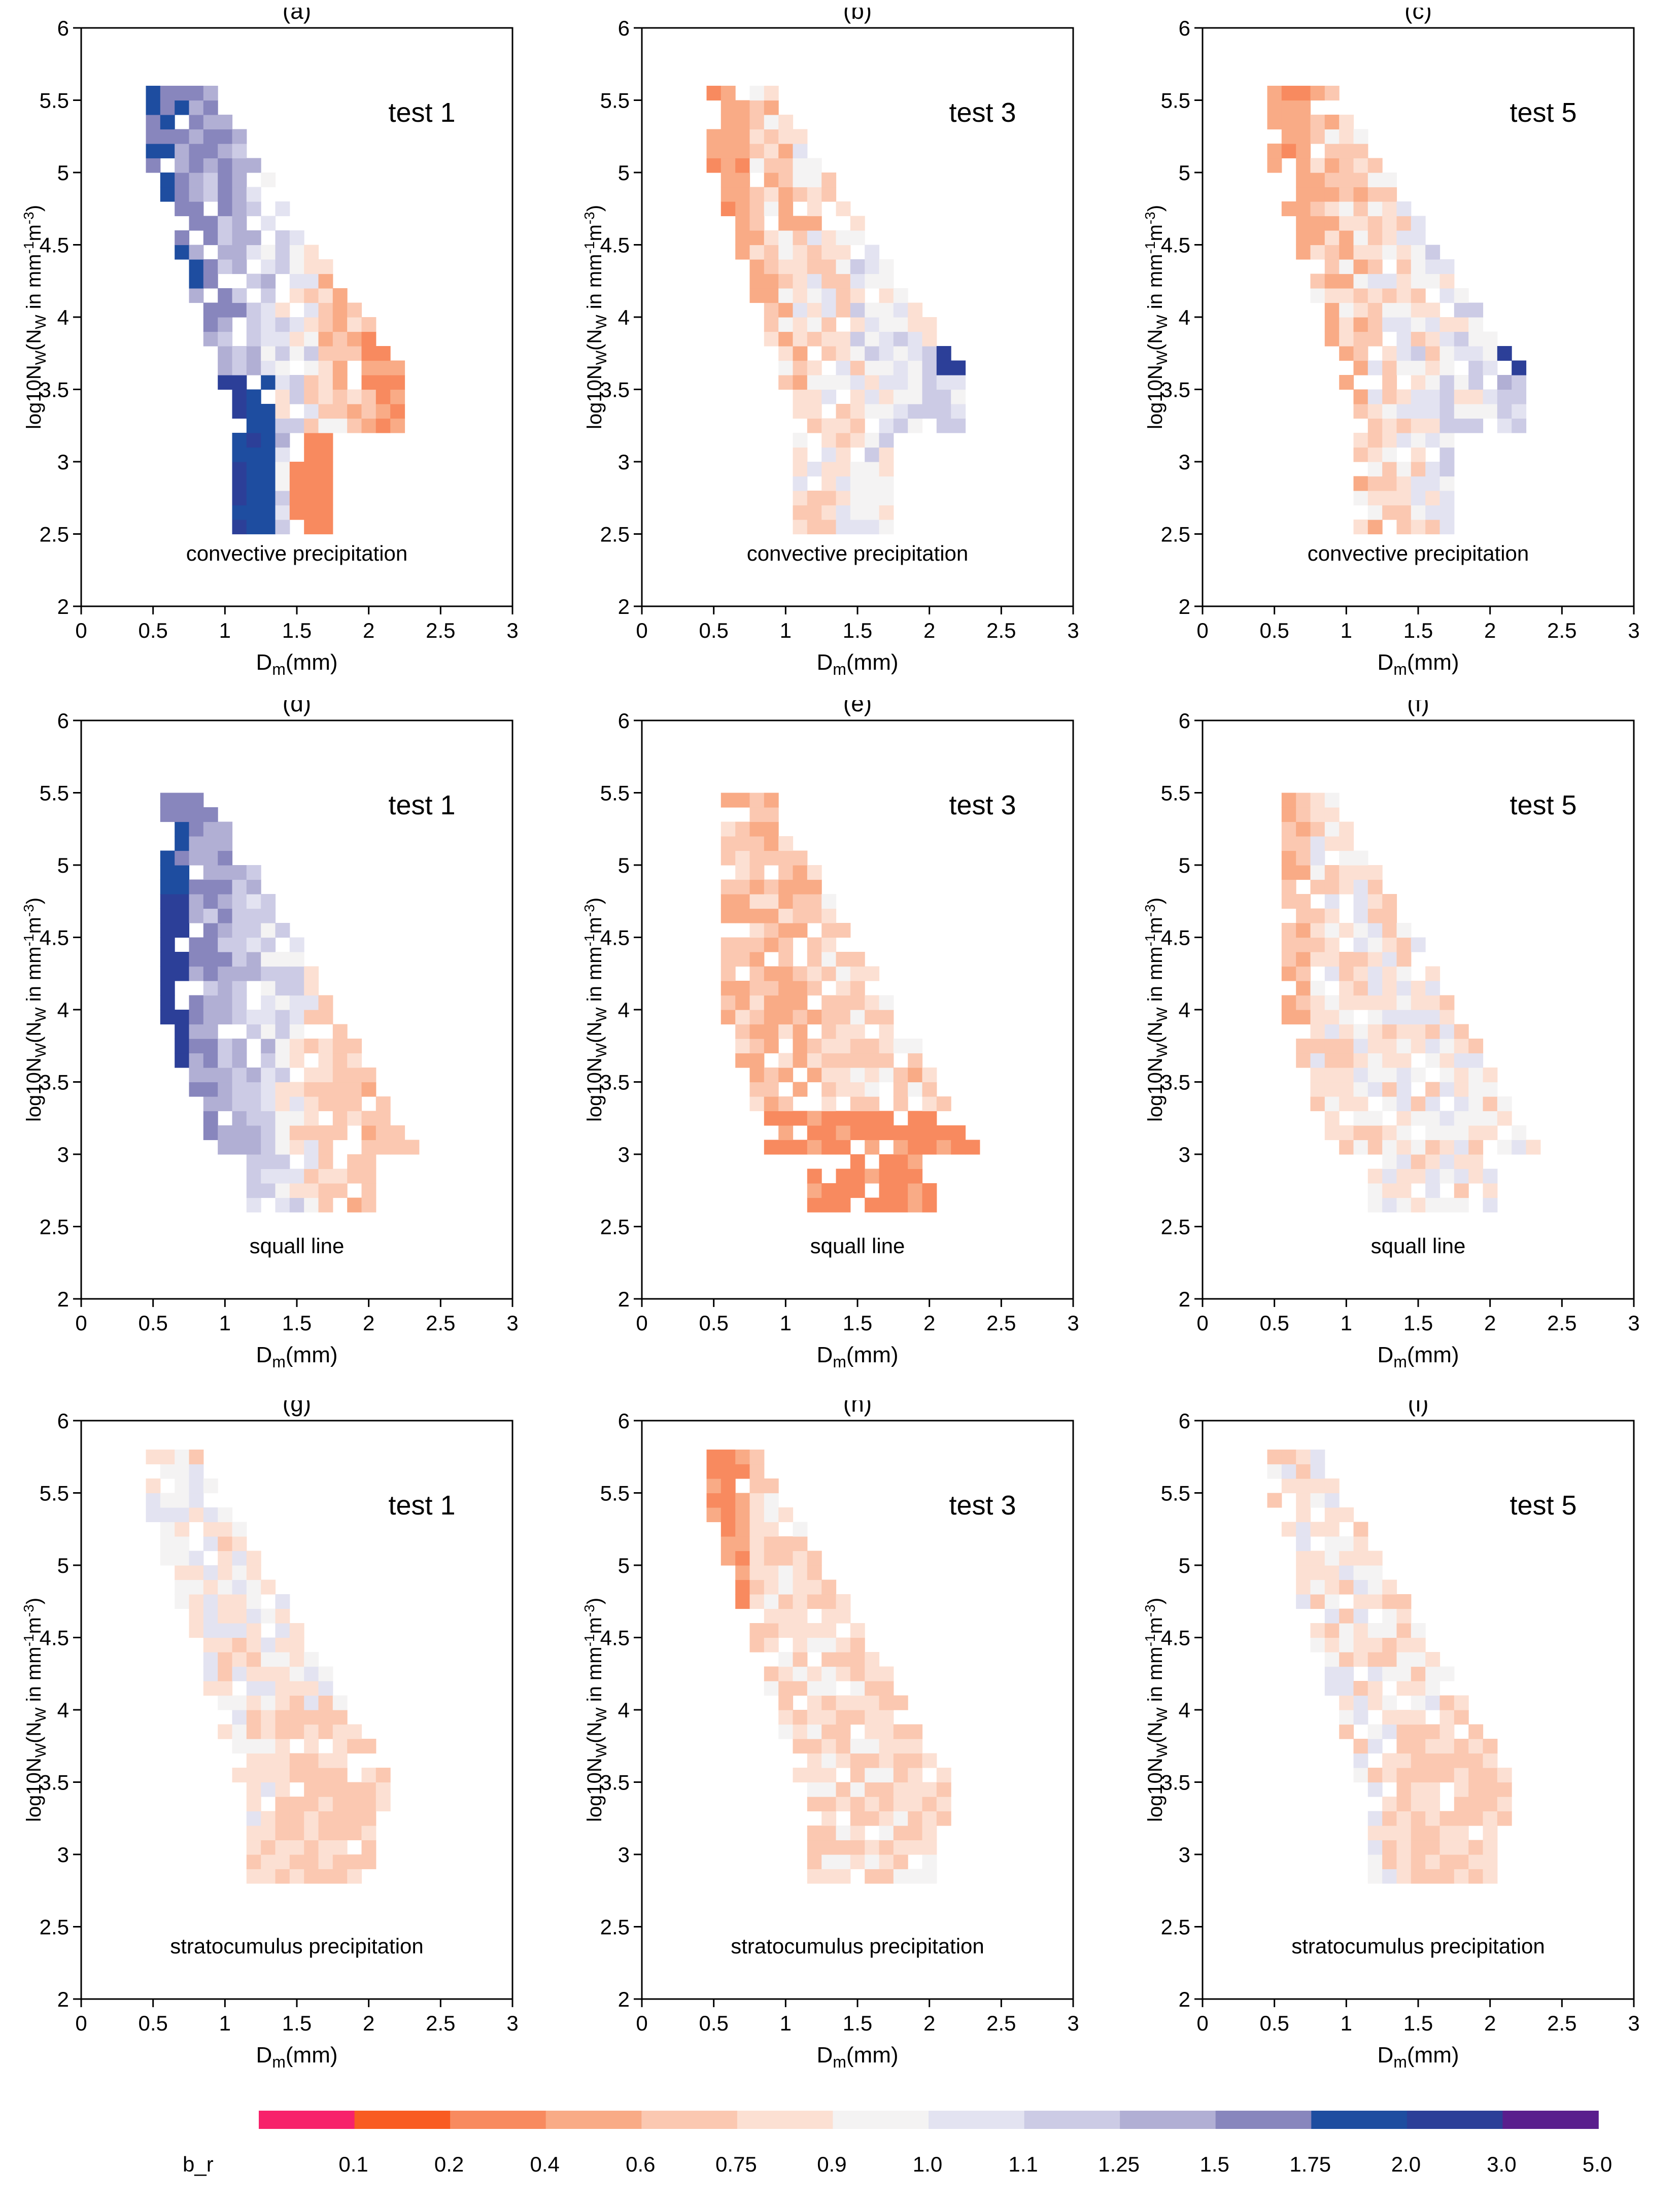  What do you see at coordinates (152, 630) in the screenshot?
I see `x-tick-label: 0.5` at bounding box center [152, 630].